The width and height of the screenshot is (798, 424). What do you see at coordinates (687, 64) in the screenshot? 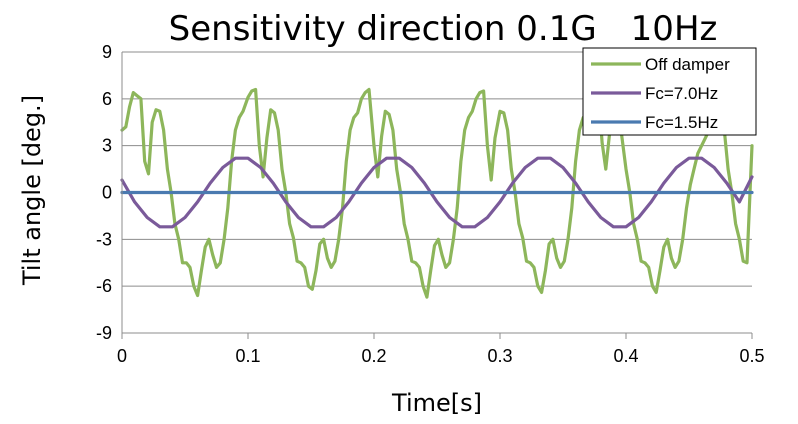
I see `legend-label: Off damper` at bounding box center [687, 64].